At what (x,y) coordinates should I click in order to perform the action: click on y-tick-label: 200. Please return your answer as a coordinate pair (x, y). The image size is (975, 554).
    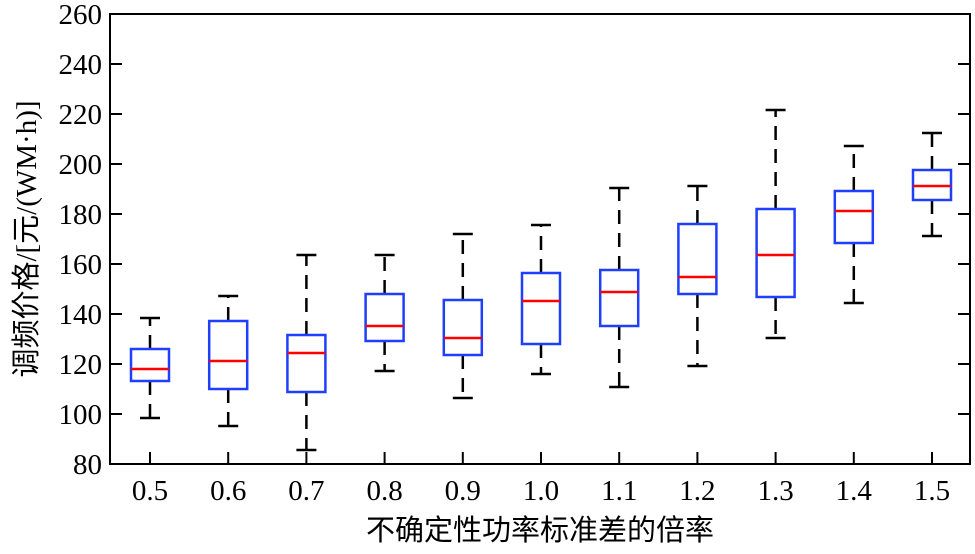
    Looking at the image, I should click on (81, 165).